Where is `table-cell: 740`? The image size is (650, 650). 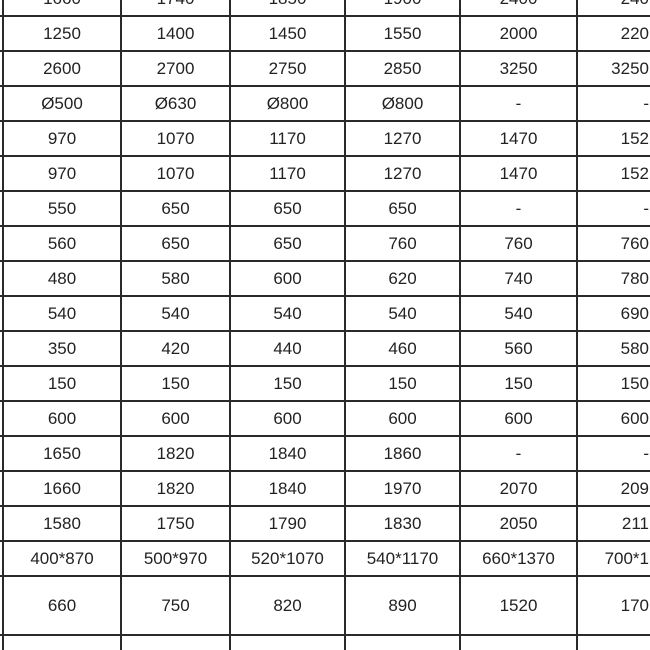
table-cell: 740 is located at coordinates (518, 278).